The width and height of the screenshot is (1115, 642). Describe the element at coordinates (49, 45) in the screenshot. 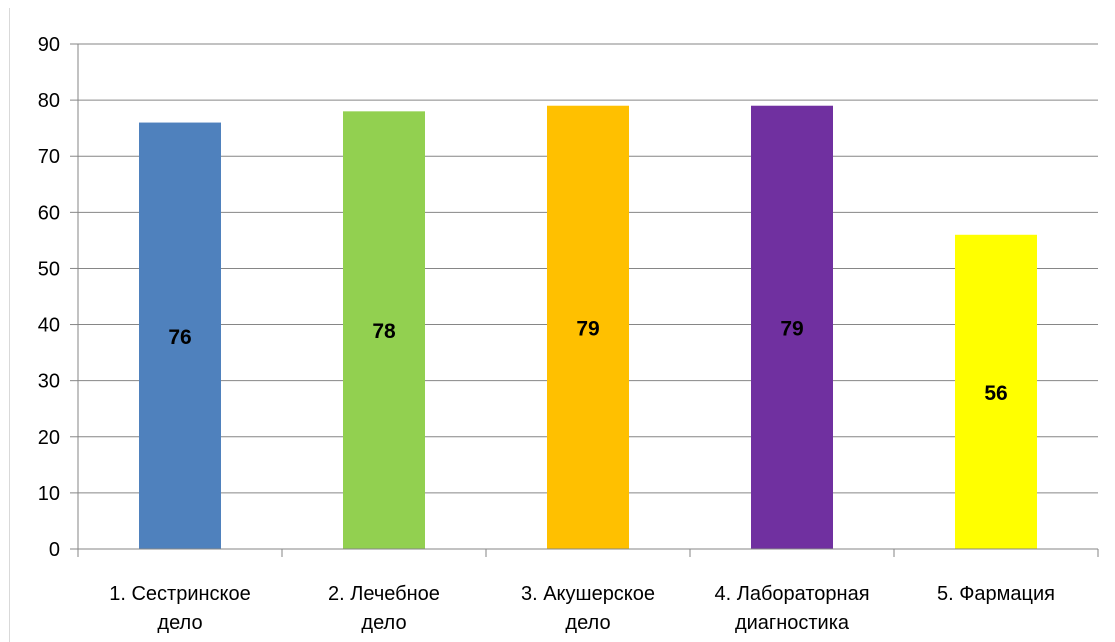

I see `y-tick-label-90: 90` at that location.